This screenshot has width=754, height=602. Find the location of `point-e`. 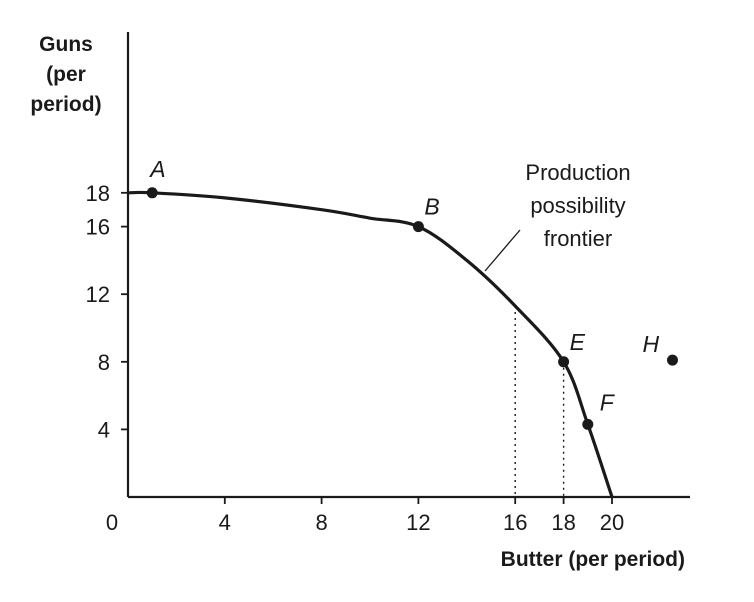

point-e is located at coordinates (564, 362).